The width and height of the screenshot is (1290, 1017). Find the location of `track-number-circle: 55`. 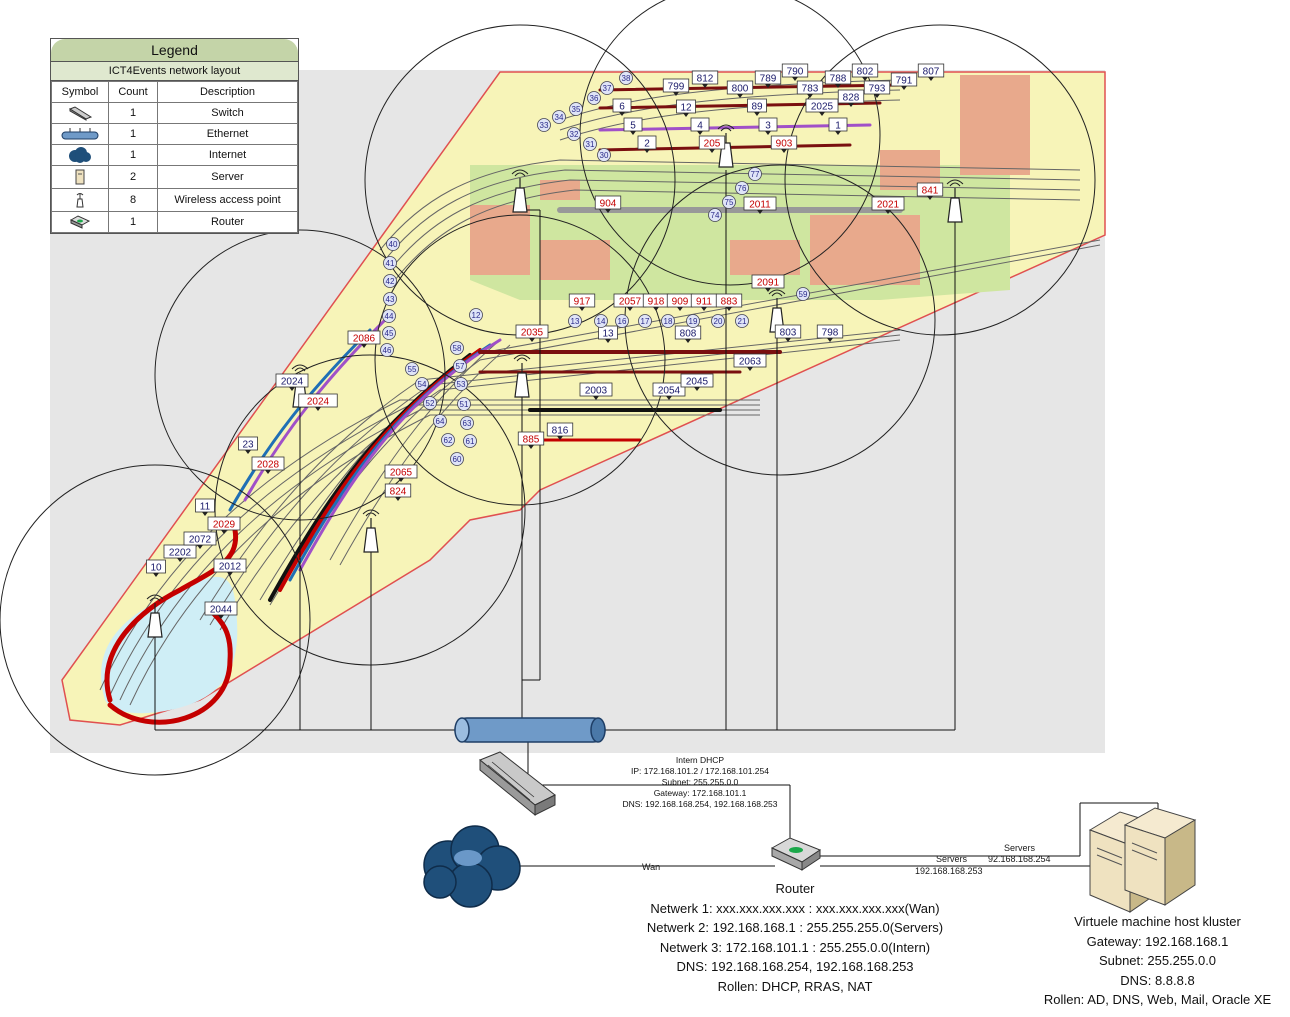

track-number-circle: 55 is located at coordinates (412, 369).